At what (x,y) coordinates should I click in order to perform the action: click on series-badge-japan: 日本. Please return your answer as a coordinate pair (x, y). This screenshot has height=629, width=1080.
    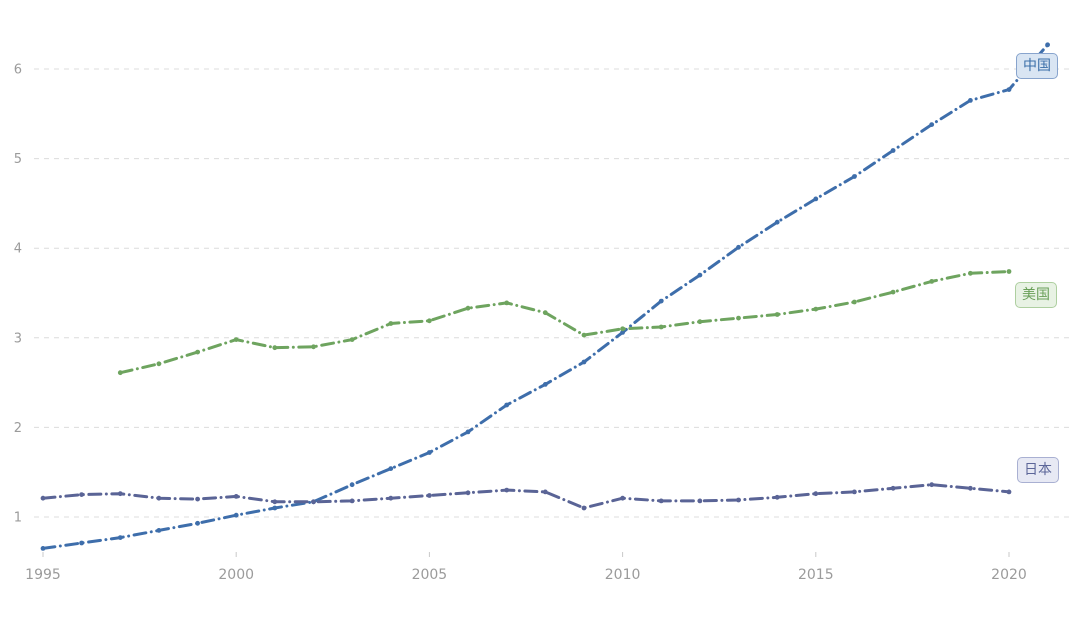
    Looking at the image, I should click on (1038, 470).